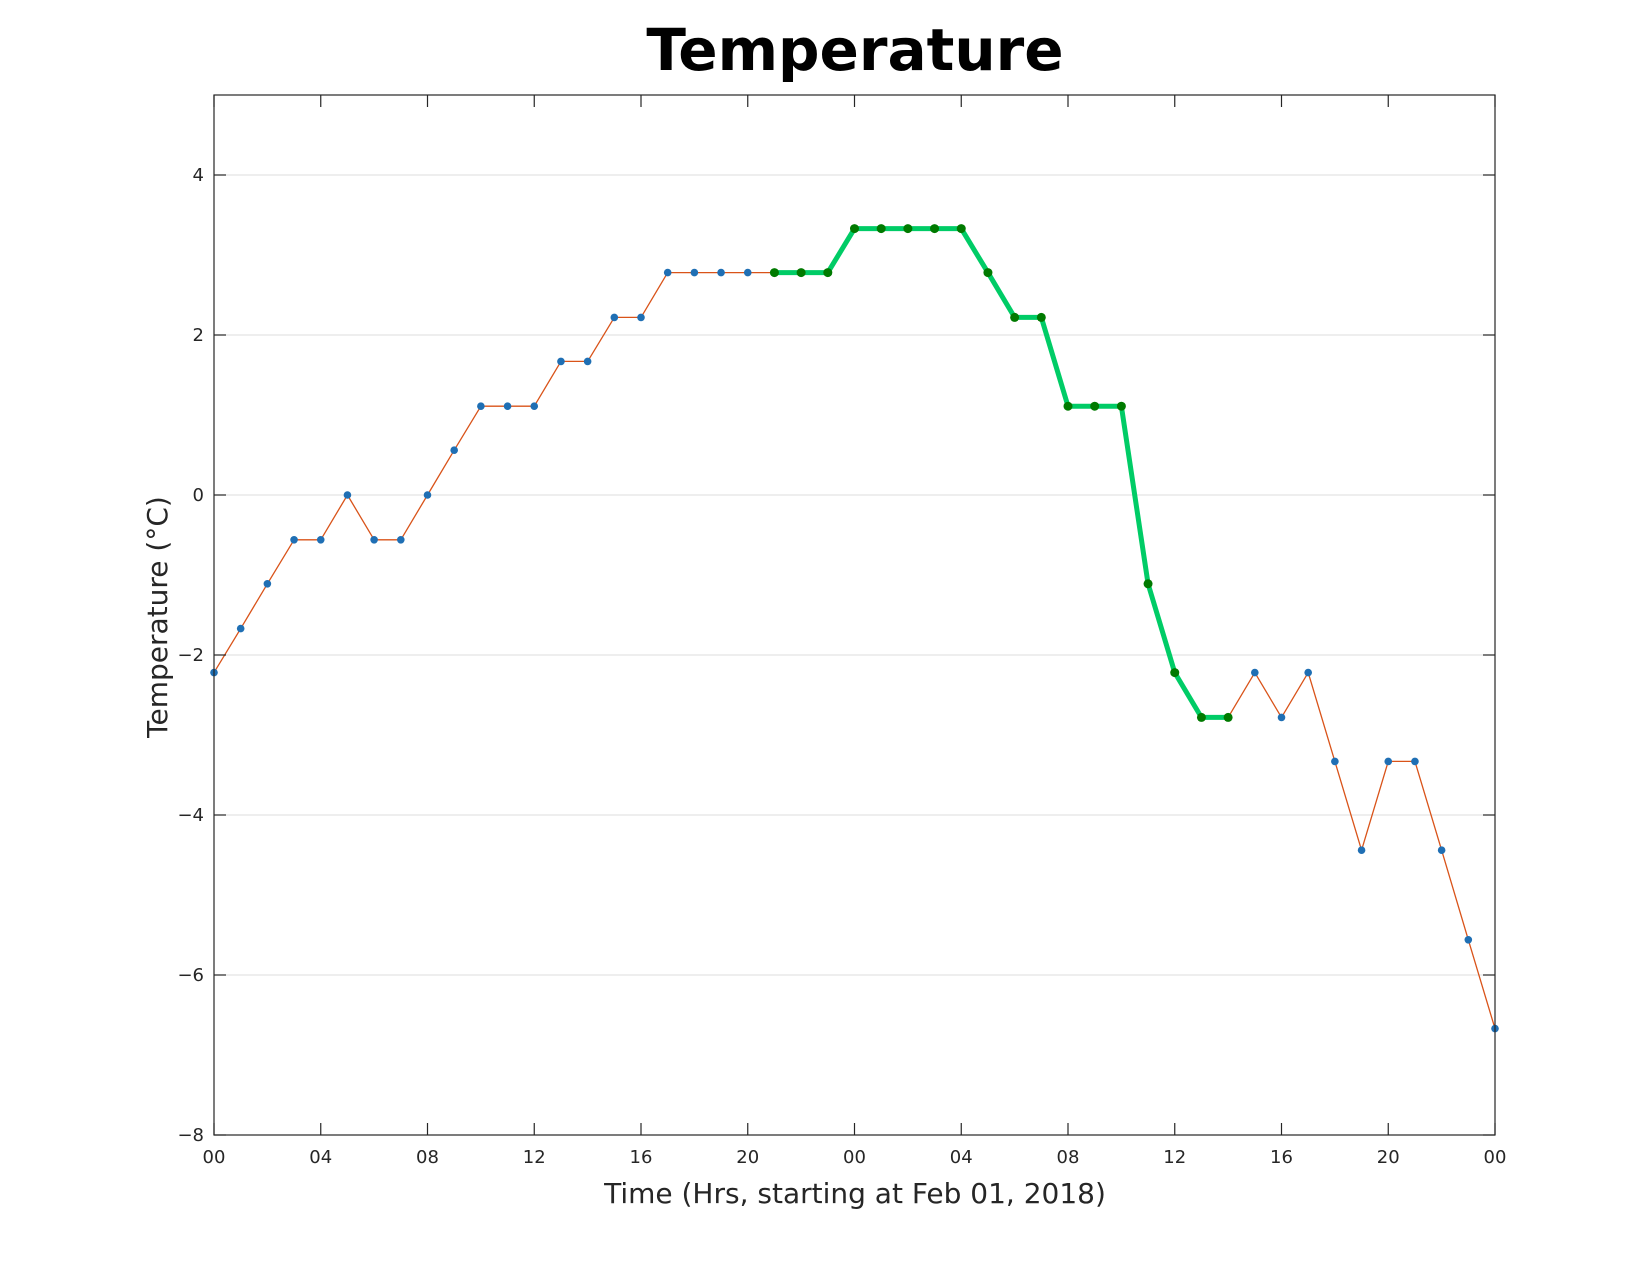 The width and height of the screenshot is (1650, 1275). What do you see at coordinates (190, 975) in the screenshot?
I see `y-tick-label: −6` at bounding box center [190, 975].